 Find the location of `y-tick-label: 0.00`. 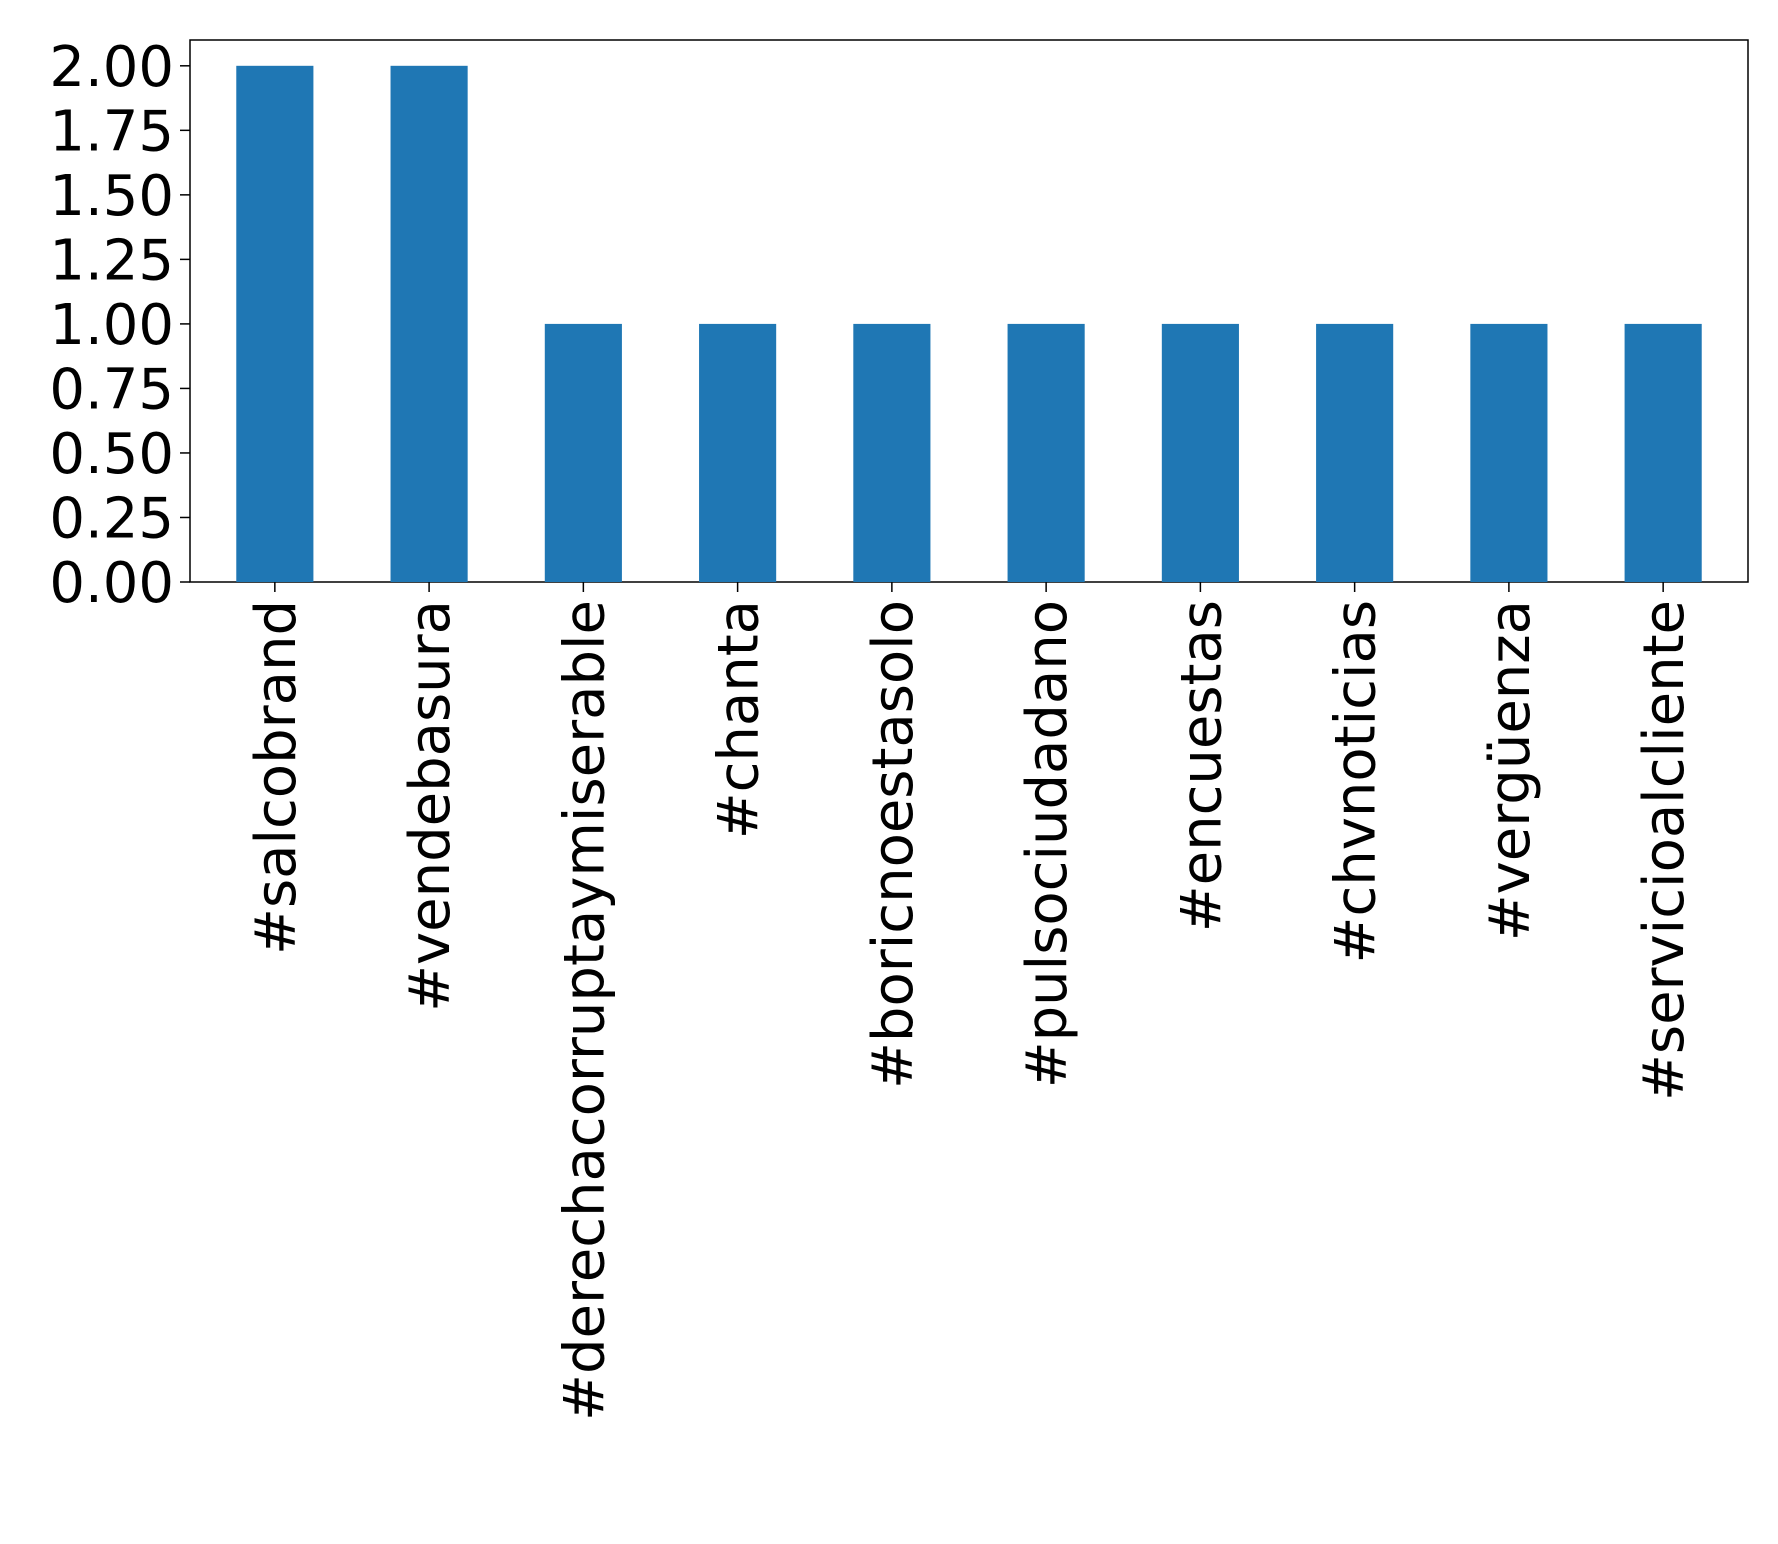

y-tick-label: 0.00 is located at coordinates (111, 583).